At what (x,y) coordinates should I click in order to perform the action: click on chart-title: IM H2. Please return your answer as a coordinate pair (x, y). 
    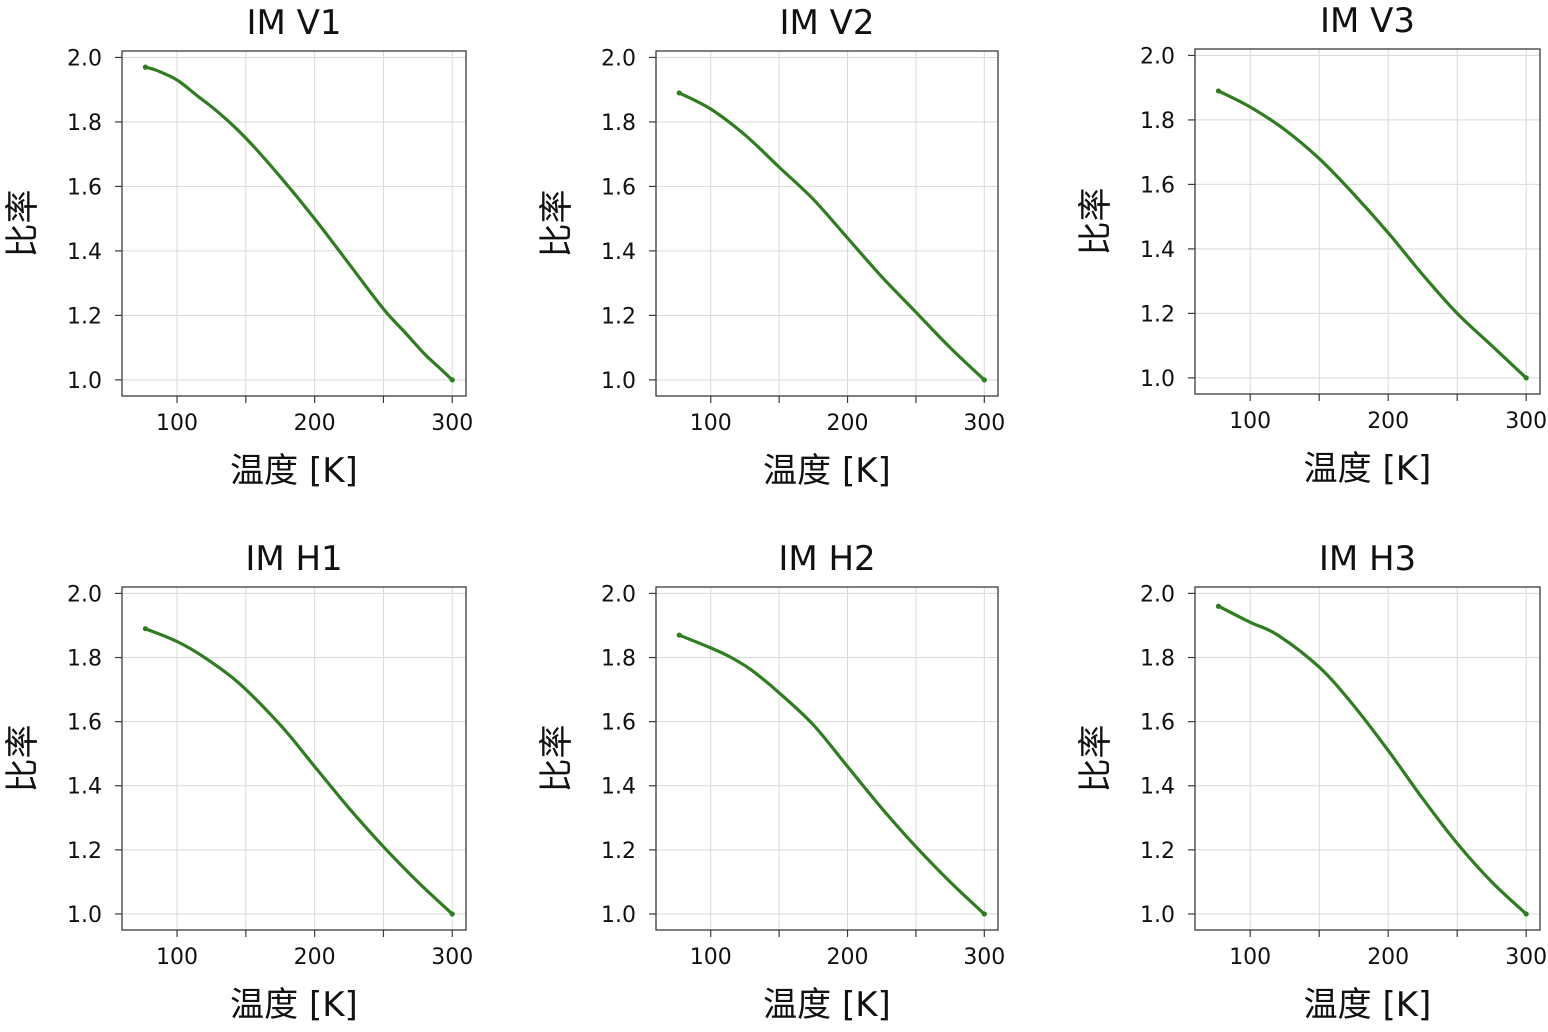
    Looking at the image, I should click on (826, 559).